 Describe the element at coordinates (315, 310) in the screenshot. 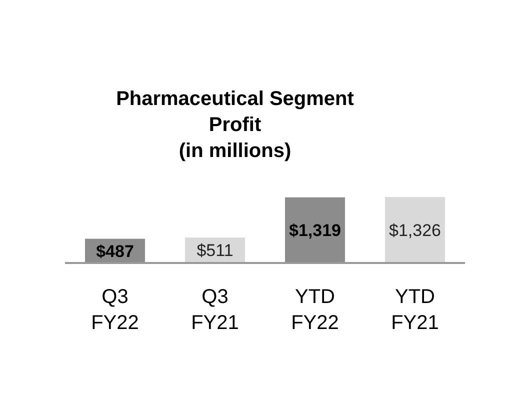

I see `x-tick-label: YTD FY22` at that location.